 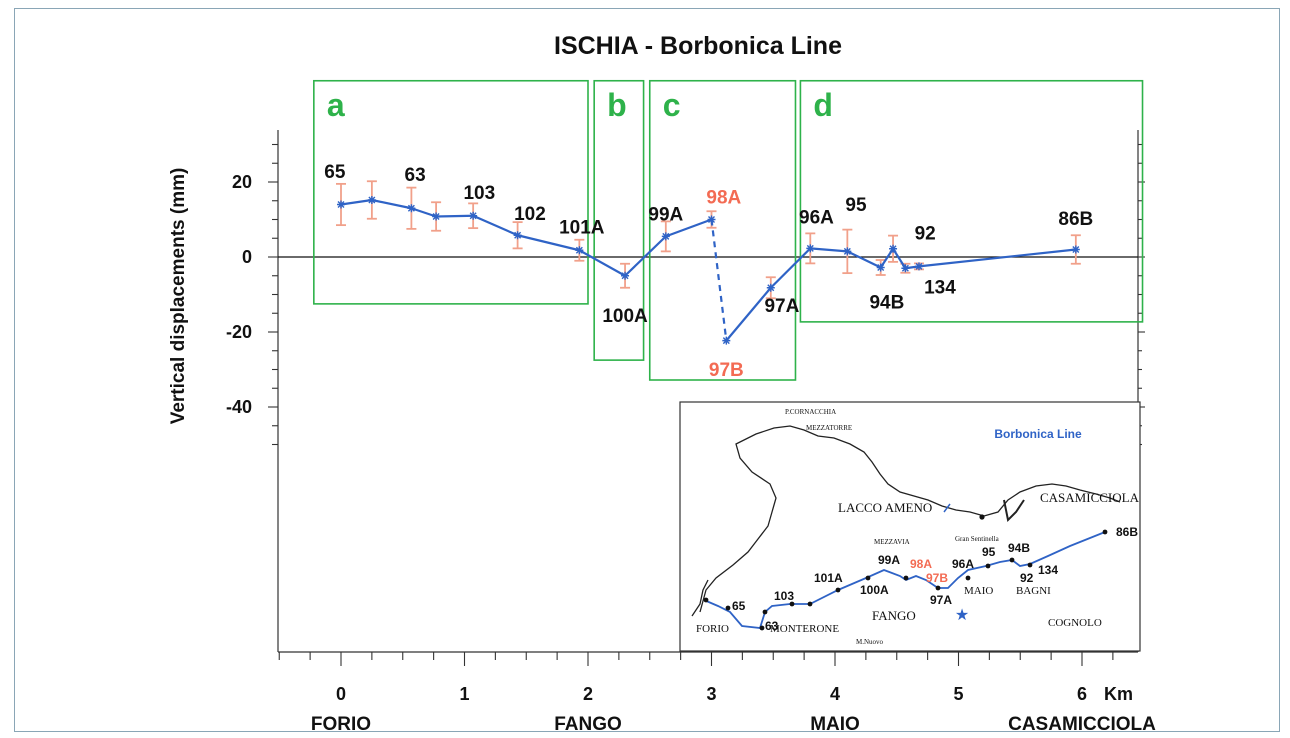 What do you see at coordinates (784, 596) in the screenshot?
I see `map-station-label: 103` at bounding box center [784, 596].